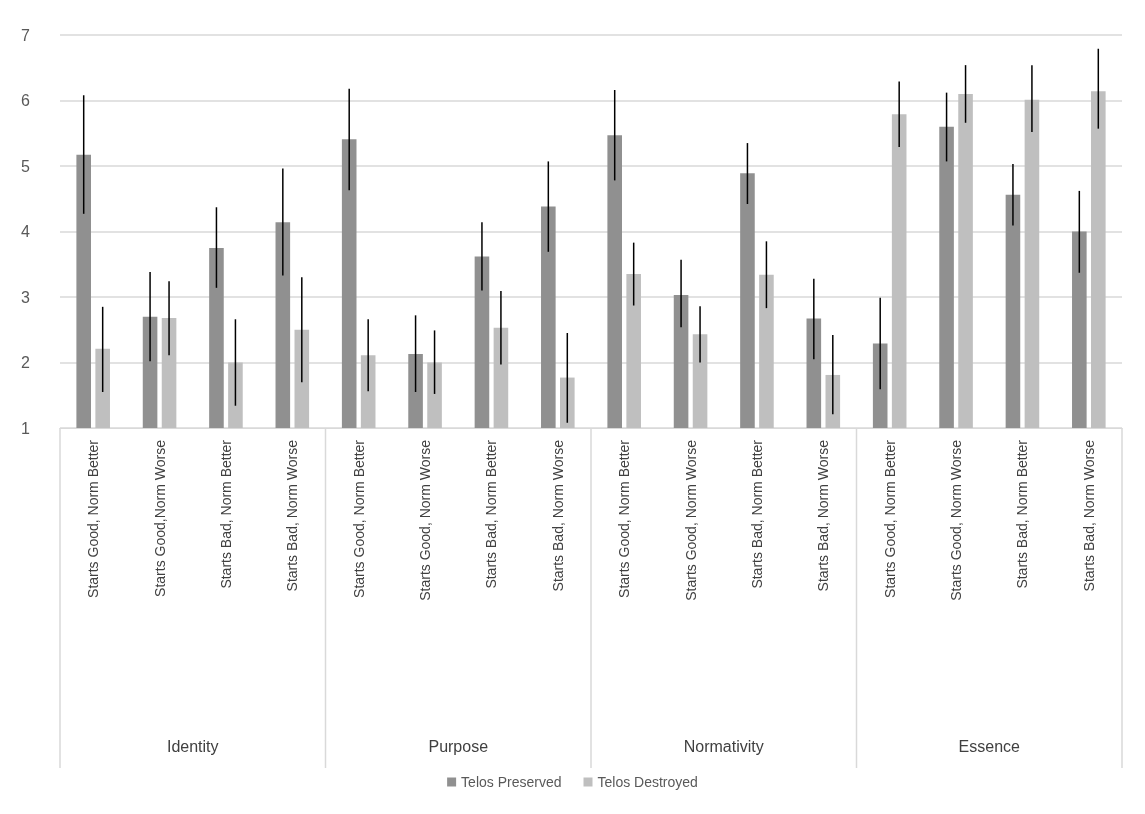 The image size is (1145, 814). What do you see at coordinates (192, 746) in the screenshot?
I see `text: Identity` at bounding box center [192, 746].